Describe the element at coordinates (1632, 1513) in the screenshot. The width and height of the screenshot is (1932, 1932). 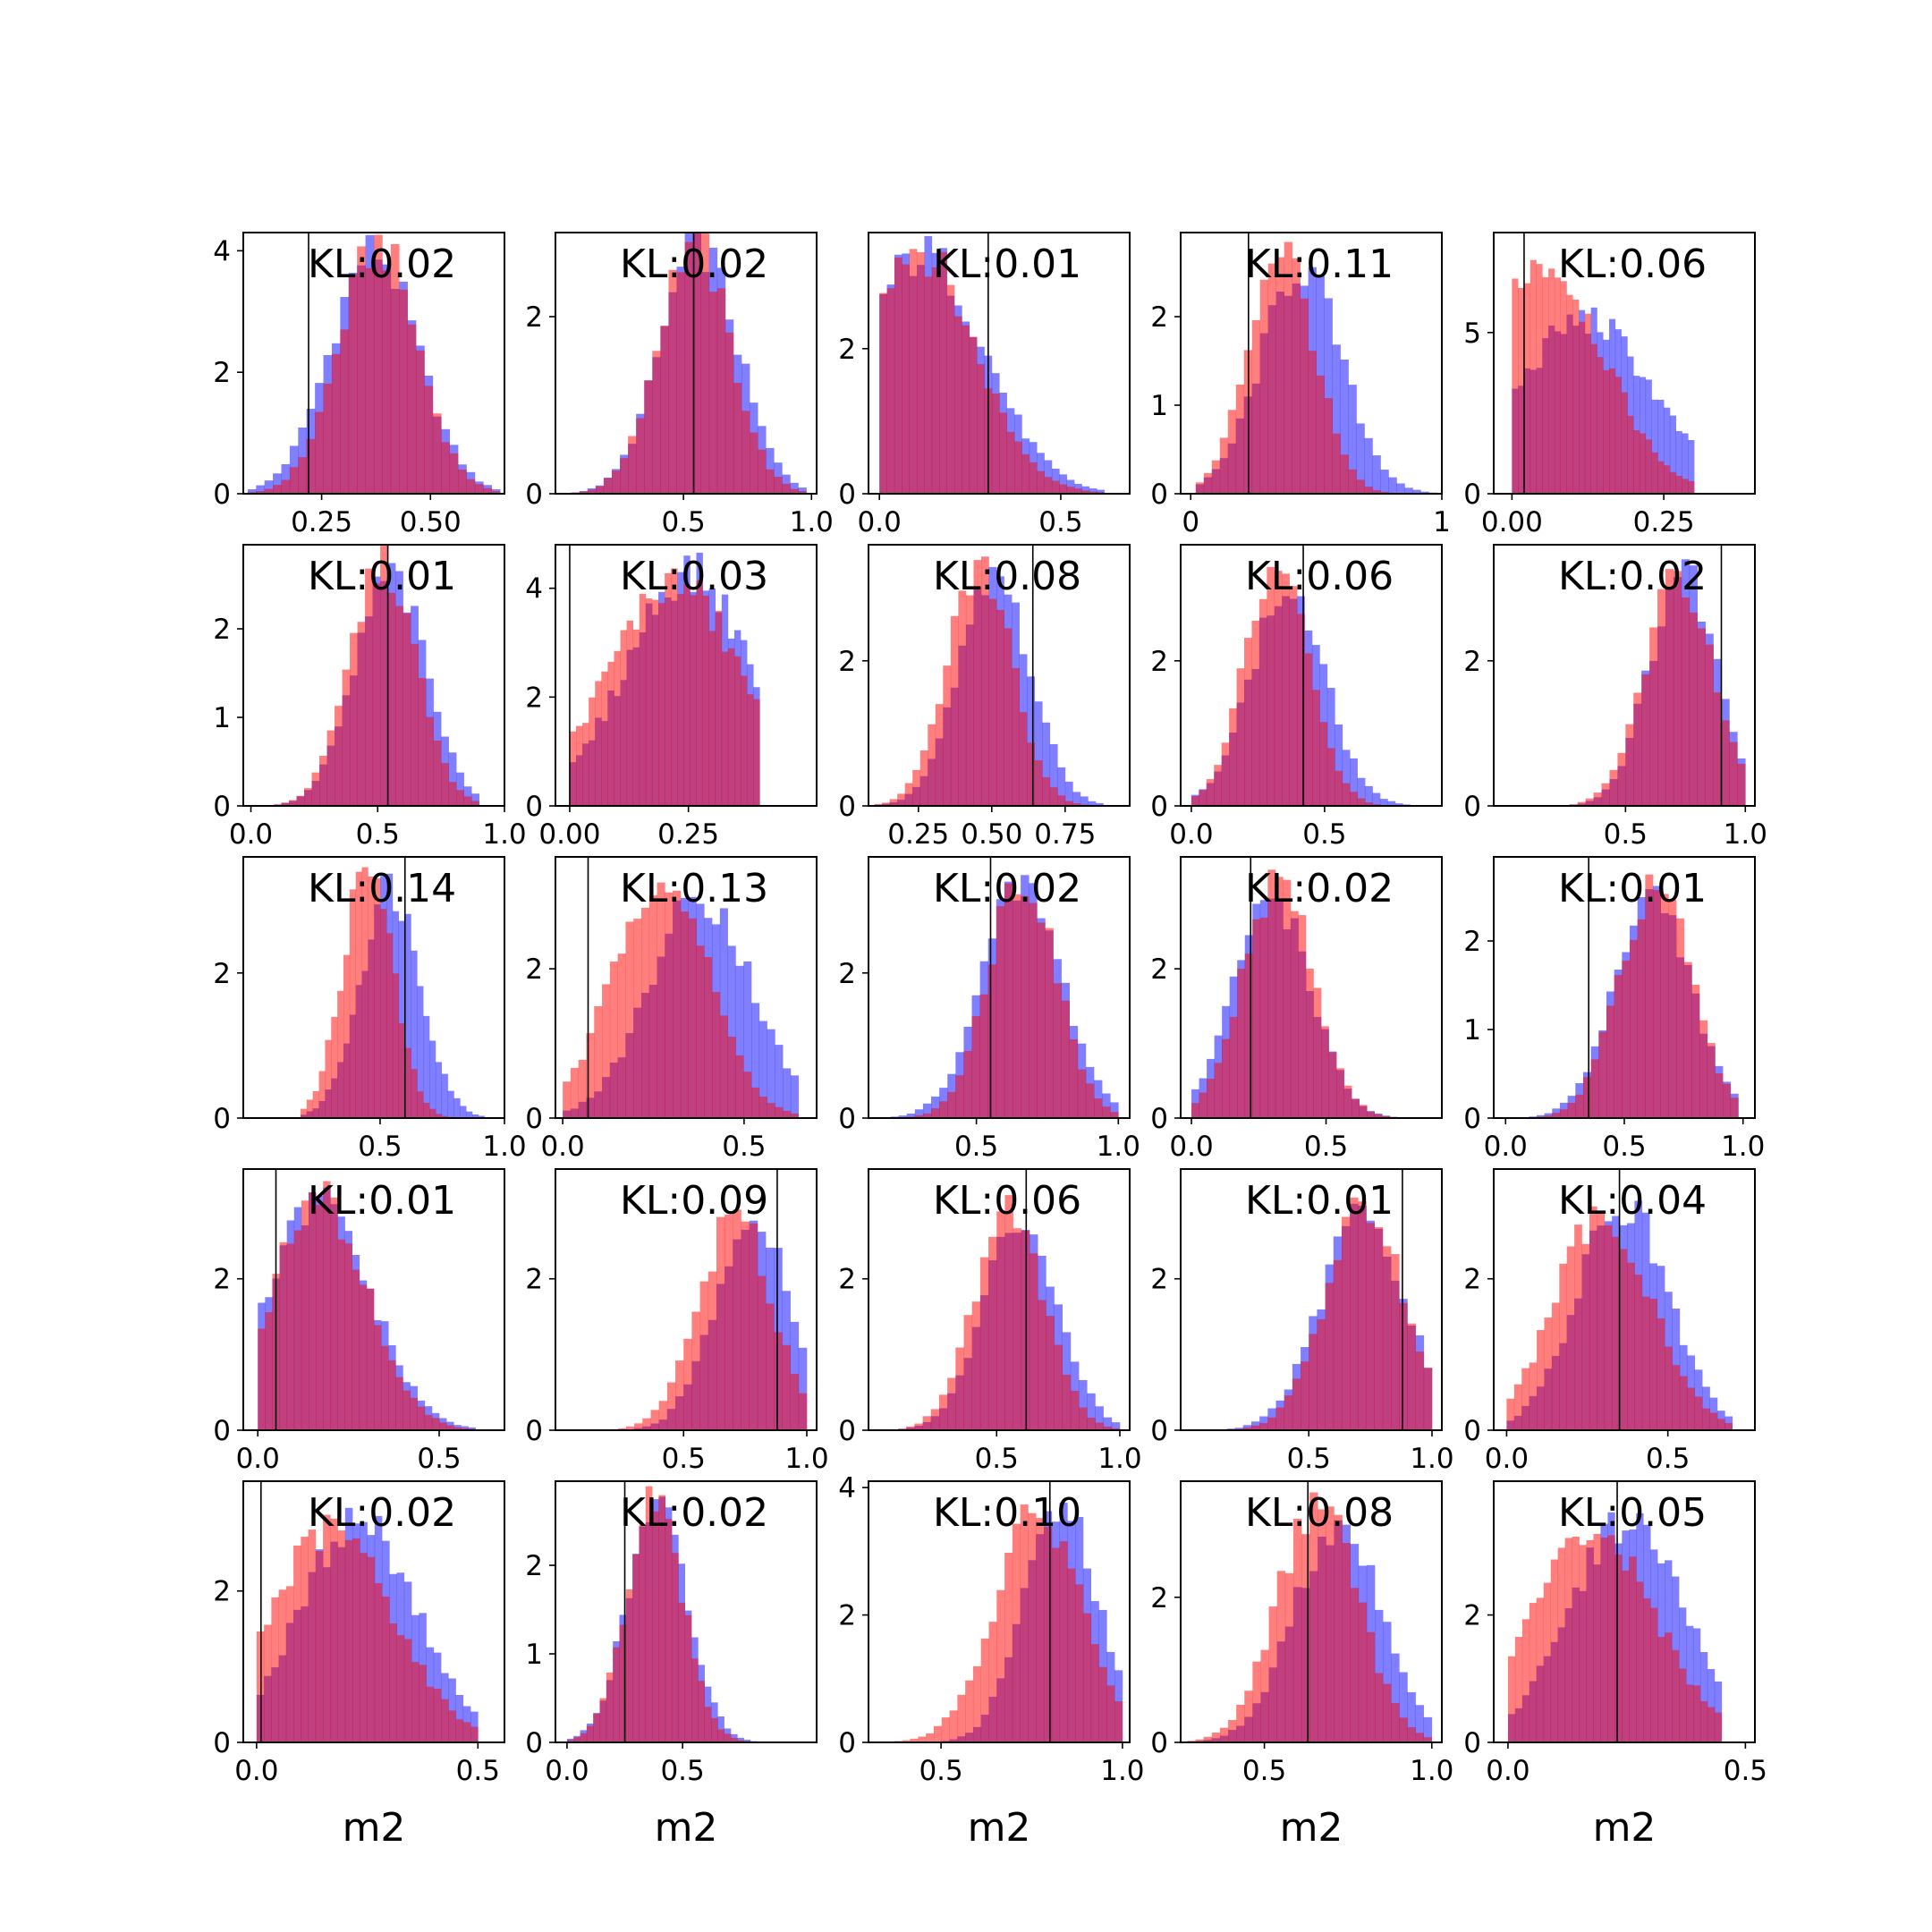
I see `kl-annotation: KL:0.05` at that location.